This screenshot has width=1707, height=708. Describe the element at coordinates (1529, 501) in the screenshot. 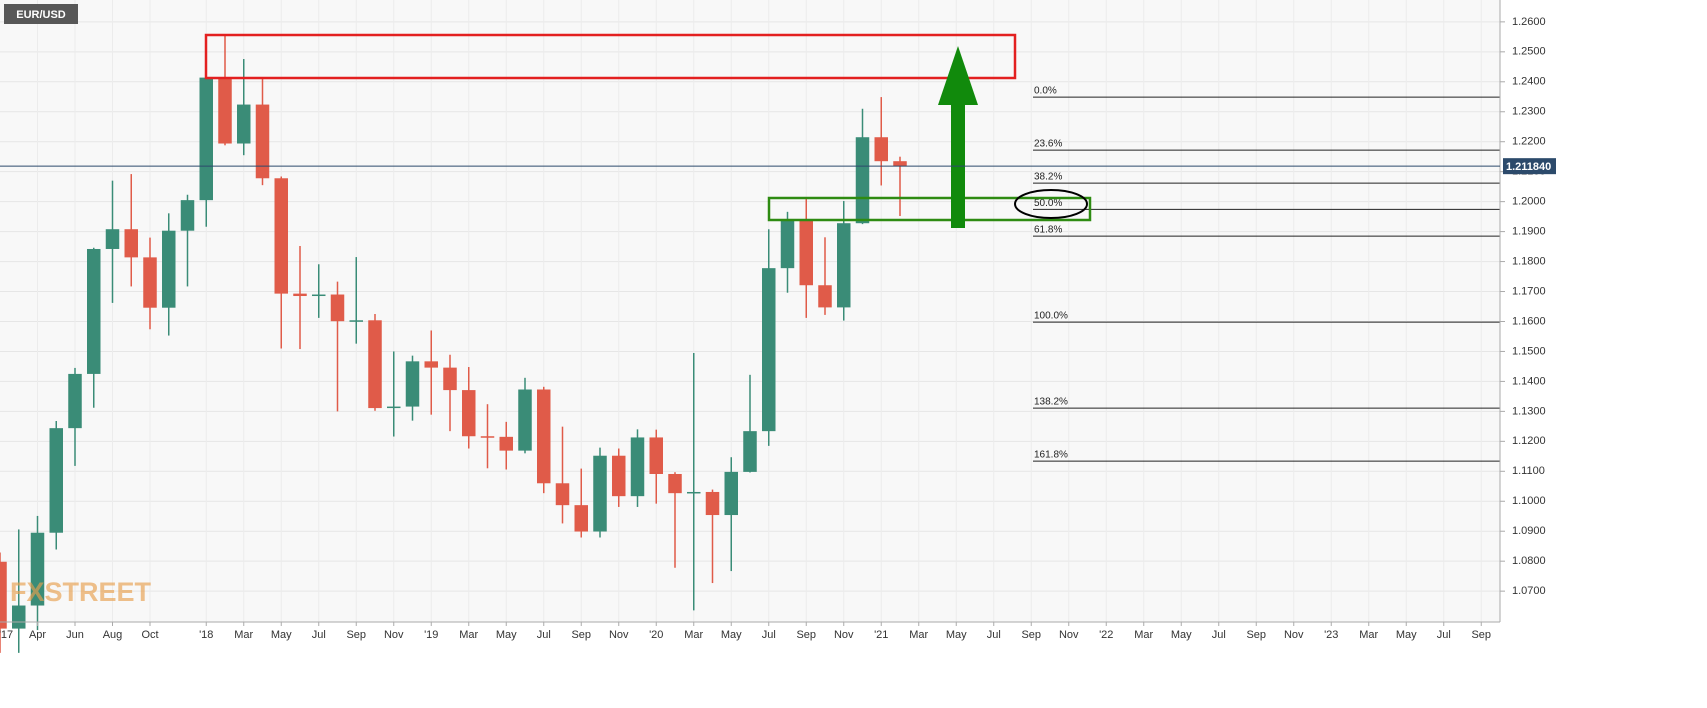

I see `y-tick-label: 1.1000` at that location.